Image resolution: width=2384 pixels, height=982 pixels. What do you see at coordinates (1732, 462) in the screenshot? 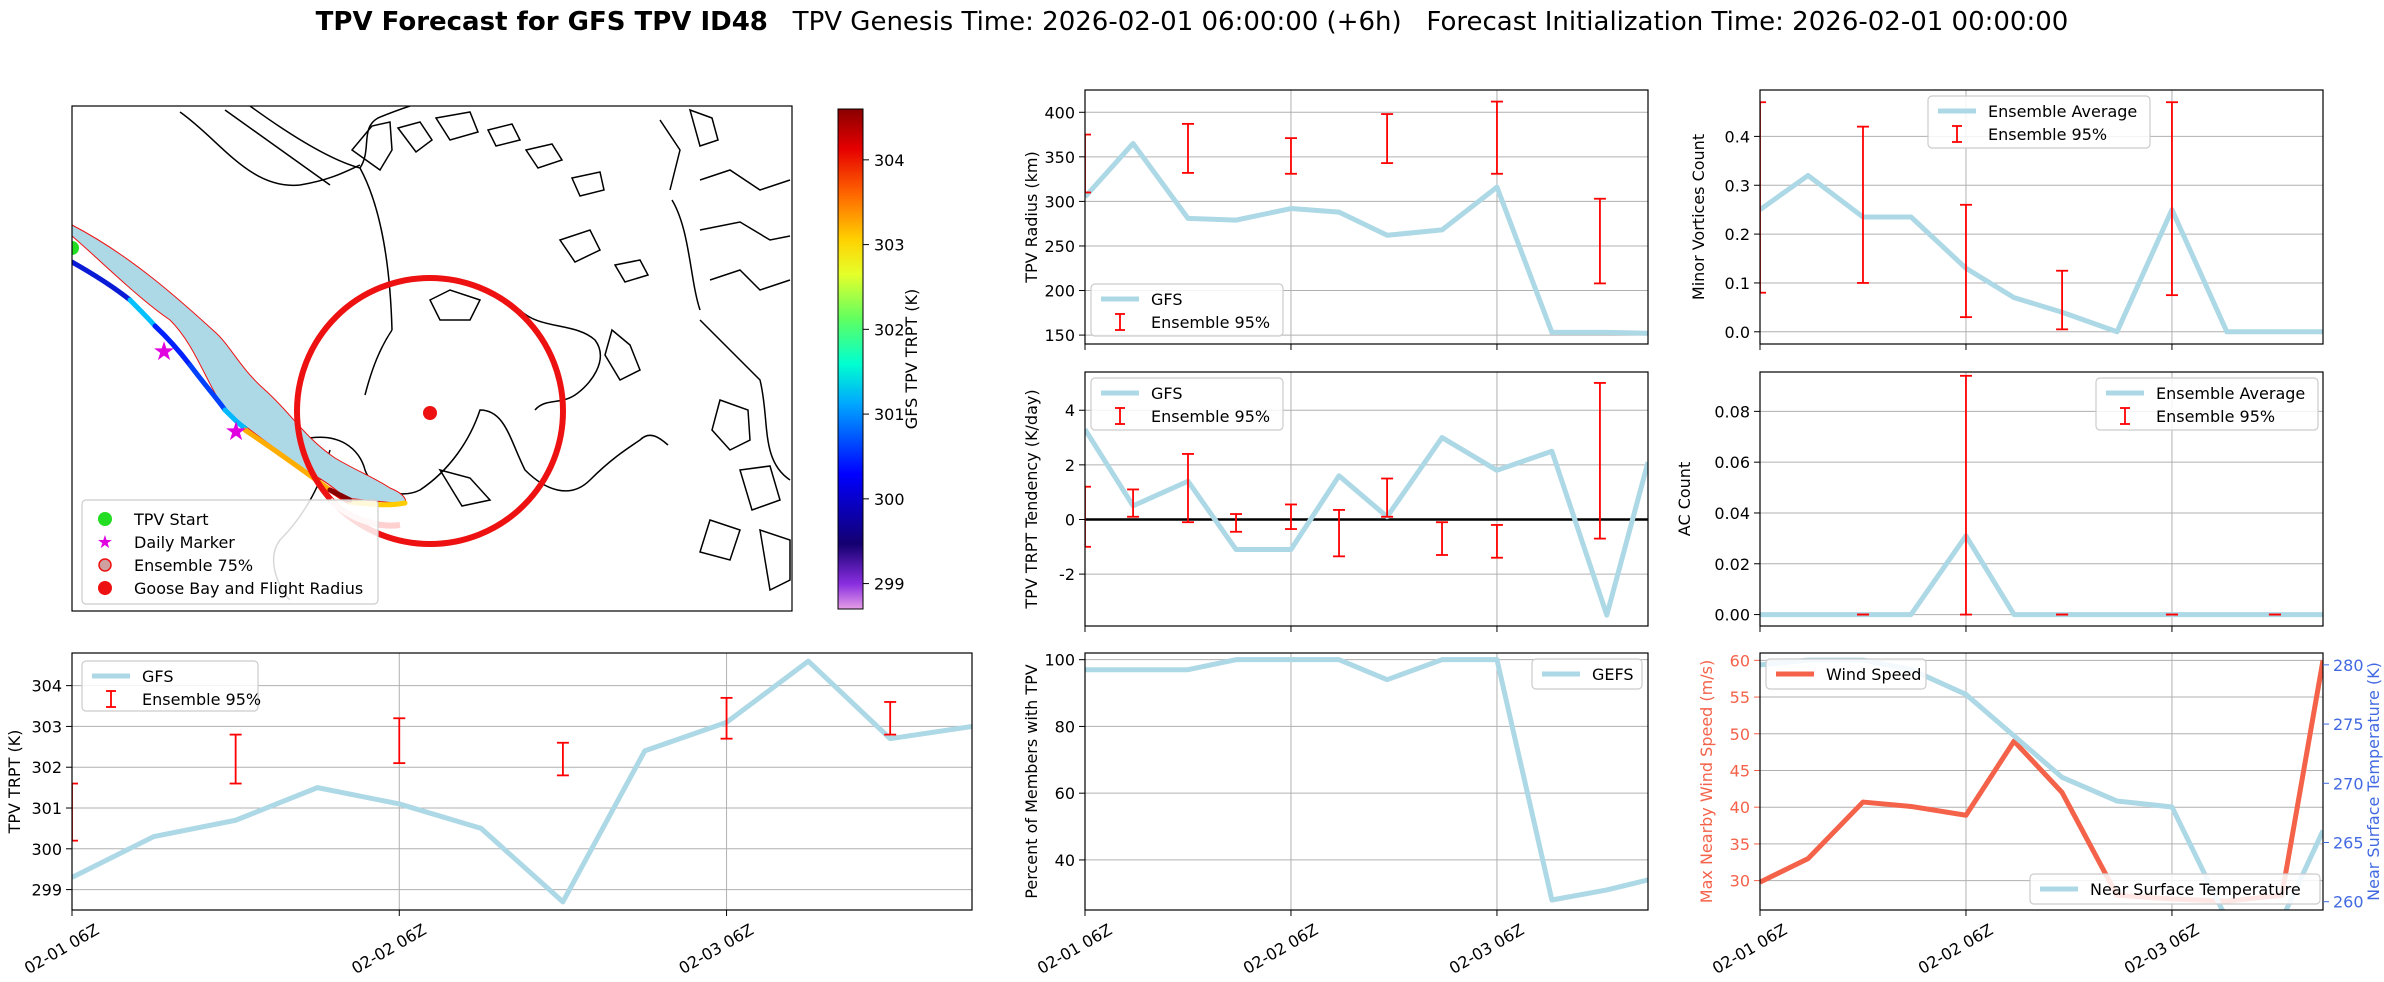
I see `y-tick-label: 0.06` at bounding box center [1732, 462].